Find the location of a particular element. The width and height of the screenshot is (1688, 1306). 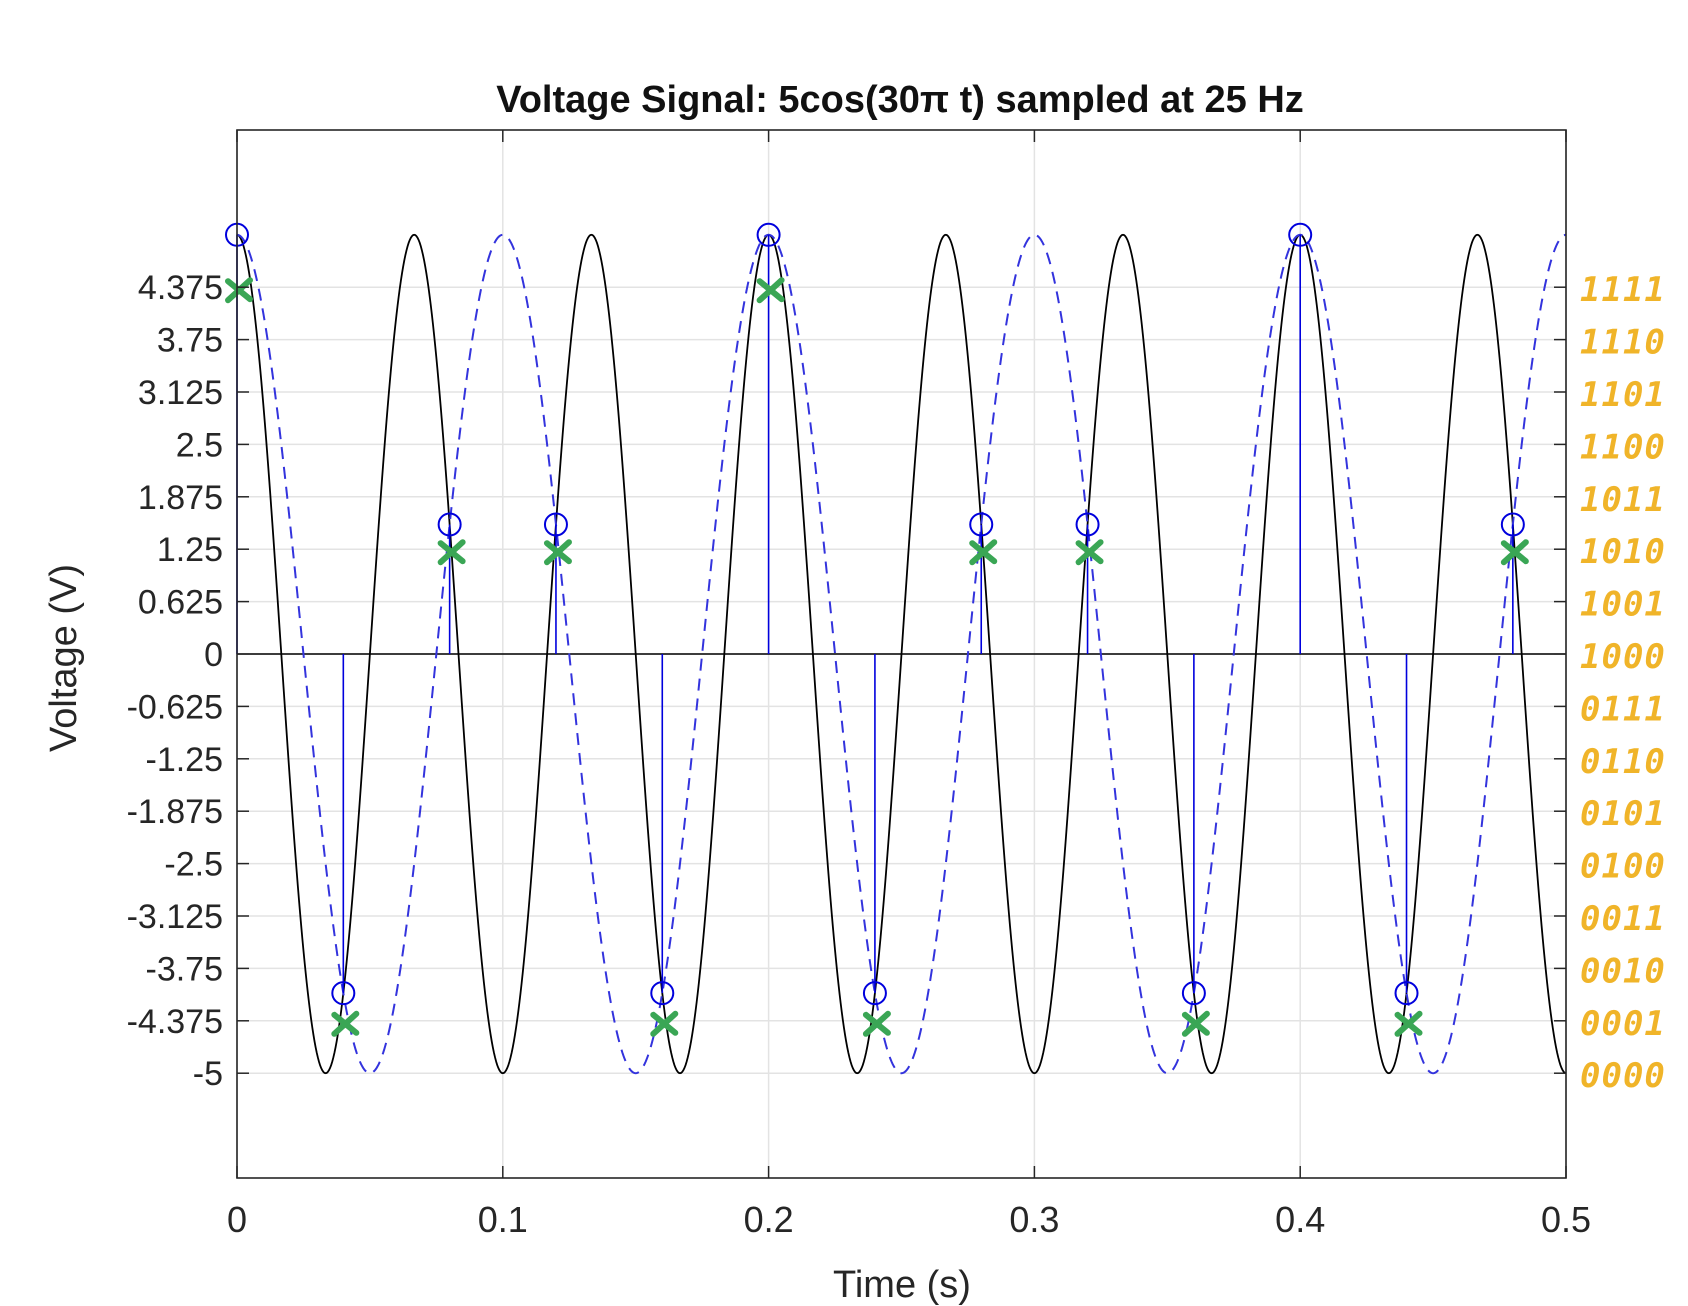

binary-code-label: 0100 is located at coordinates (1623, 867).